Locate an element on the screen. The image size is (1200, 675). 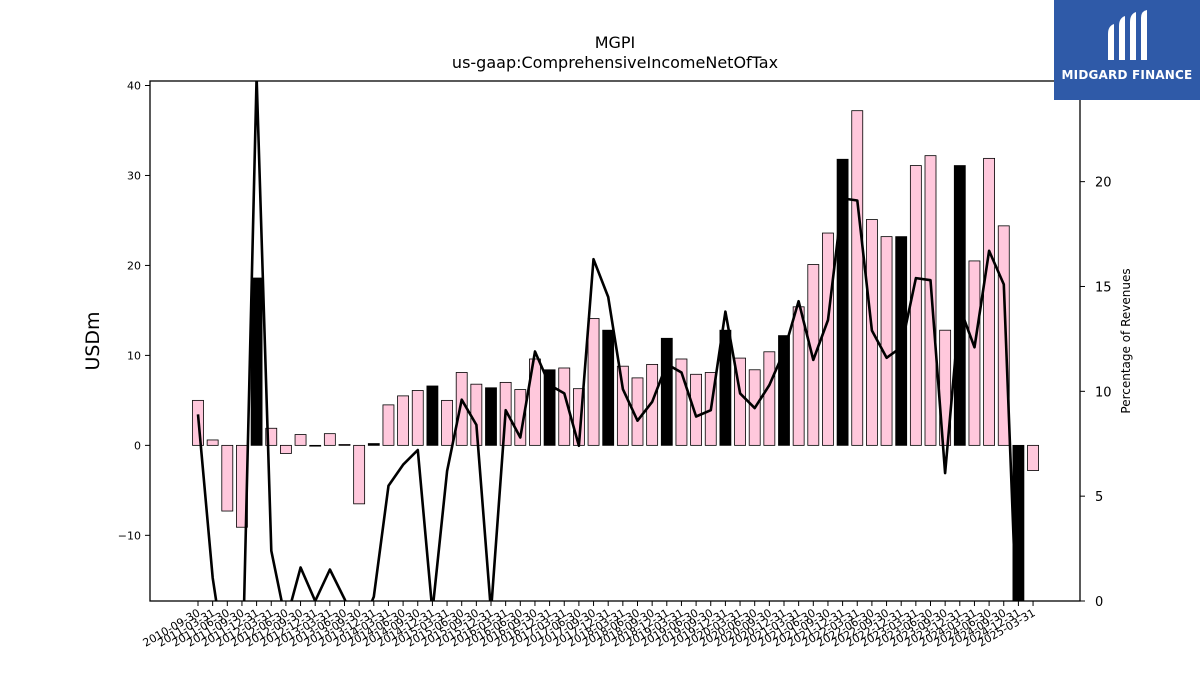
logo-text: MIDGARD FINANCE is located at coordinates (1127, 75).